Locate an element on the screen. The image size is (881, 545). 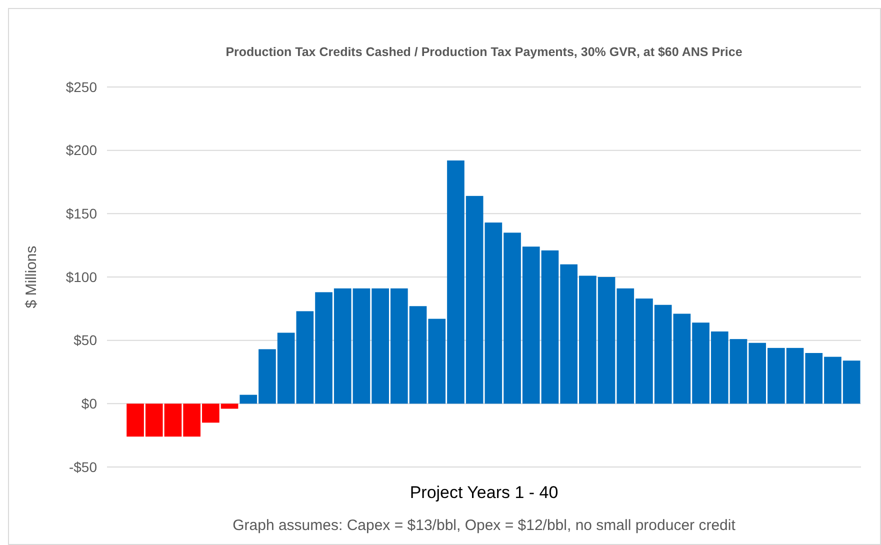
x-axis-title: Project Years 1 - 40 is located at coordinates (484, 492).